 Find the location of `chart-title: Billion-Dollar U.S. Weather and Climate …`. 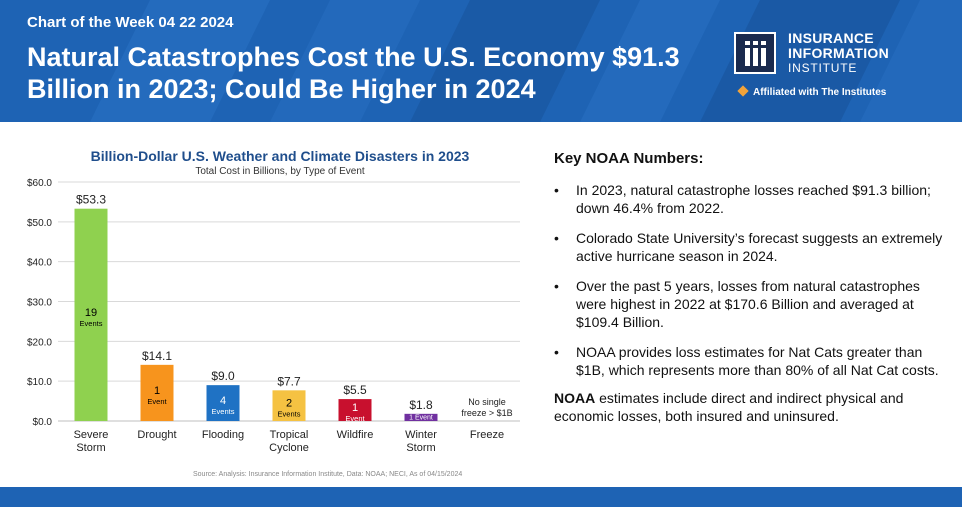

chart-title: Billion-Dollar U.S. Weather and Climate … is located at coordinates (280, 156).